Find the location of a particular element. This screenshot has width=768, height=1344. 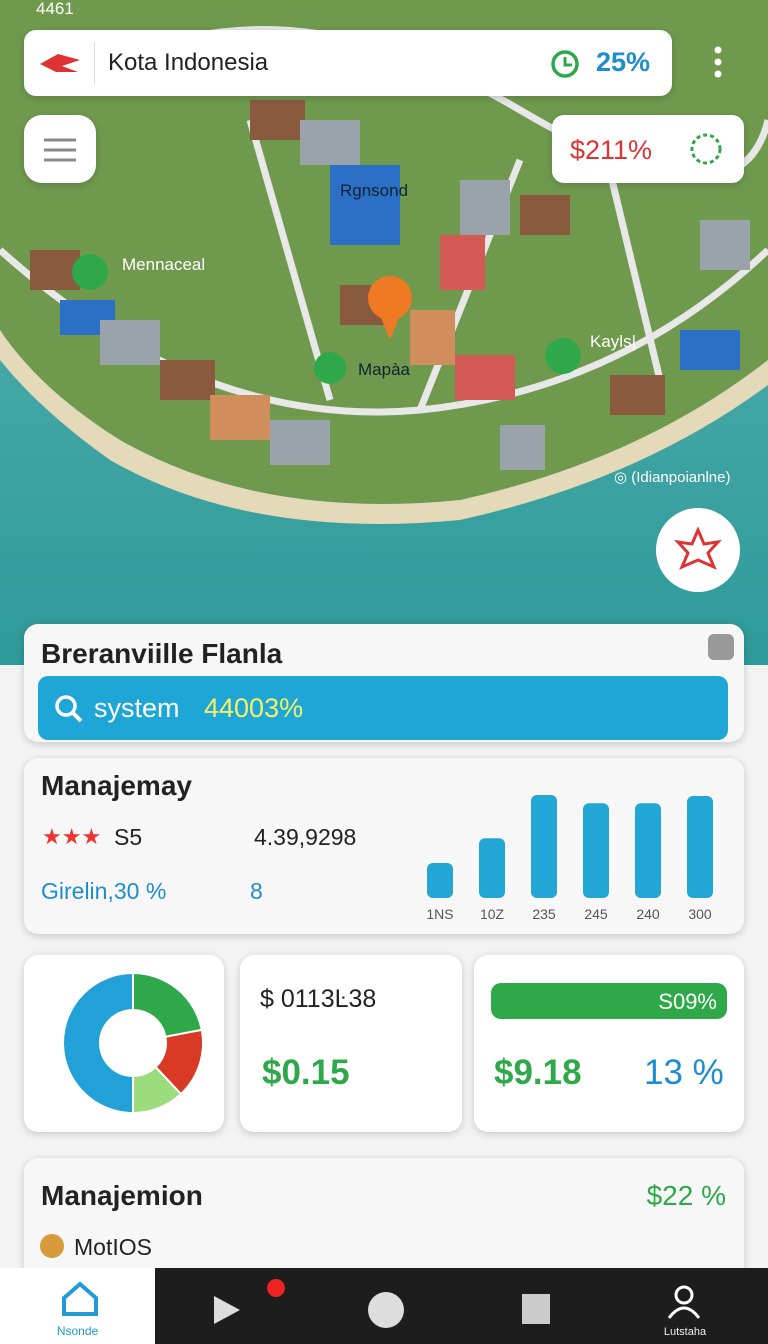

collapse-button is located at coordinates (721, 647).